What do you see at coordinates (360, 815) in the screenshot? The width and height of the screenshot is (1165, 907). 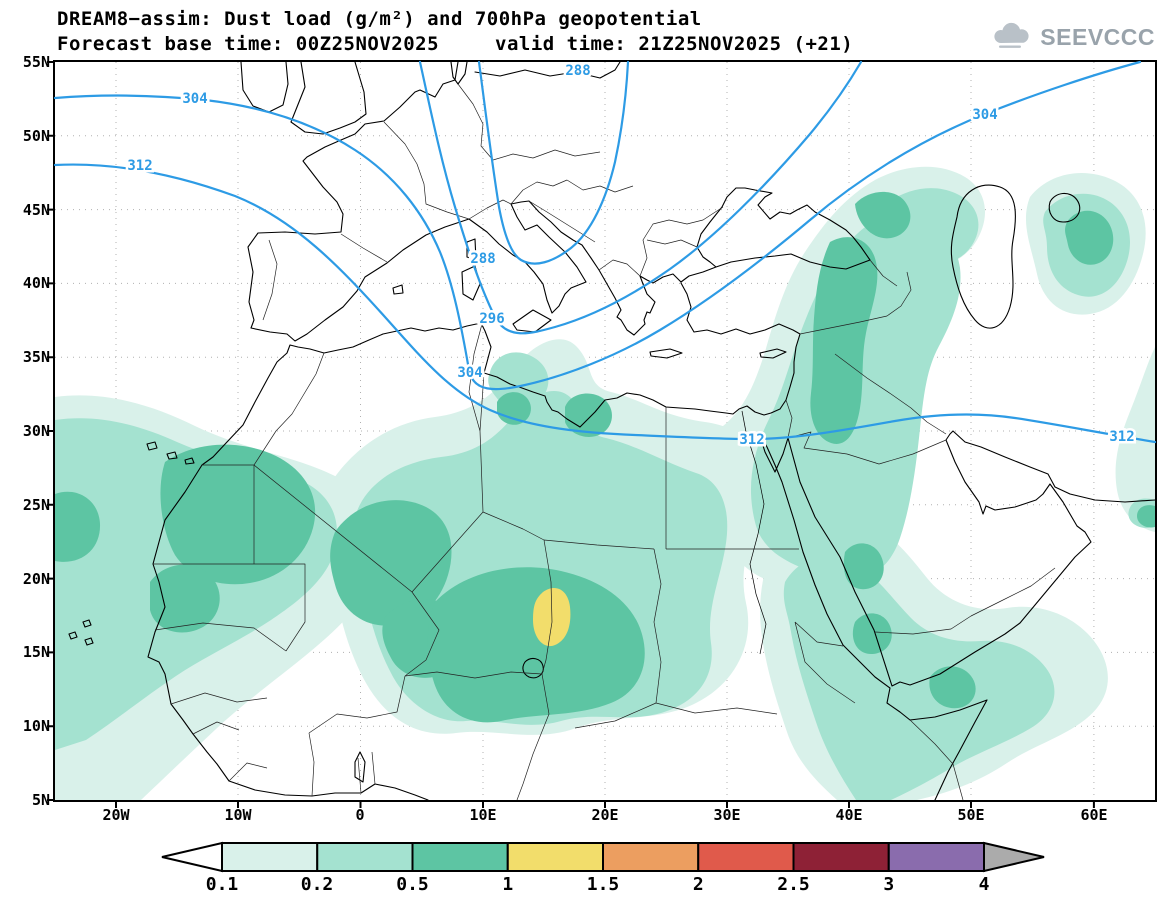 I see `lon-tick-label: 0` at bounding box center [360, 815].